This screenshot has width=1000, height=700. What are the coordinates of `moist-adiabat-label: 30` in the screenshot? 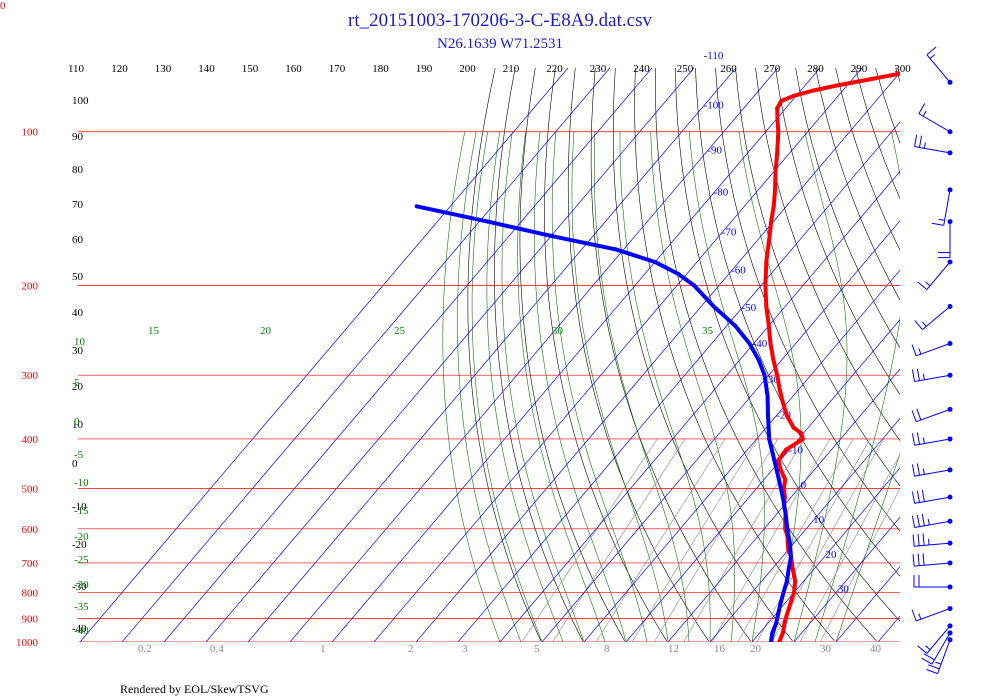 It's located at (558, 331).